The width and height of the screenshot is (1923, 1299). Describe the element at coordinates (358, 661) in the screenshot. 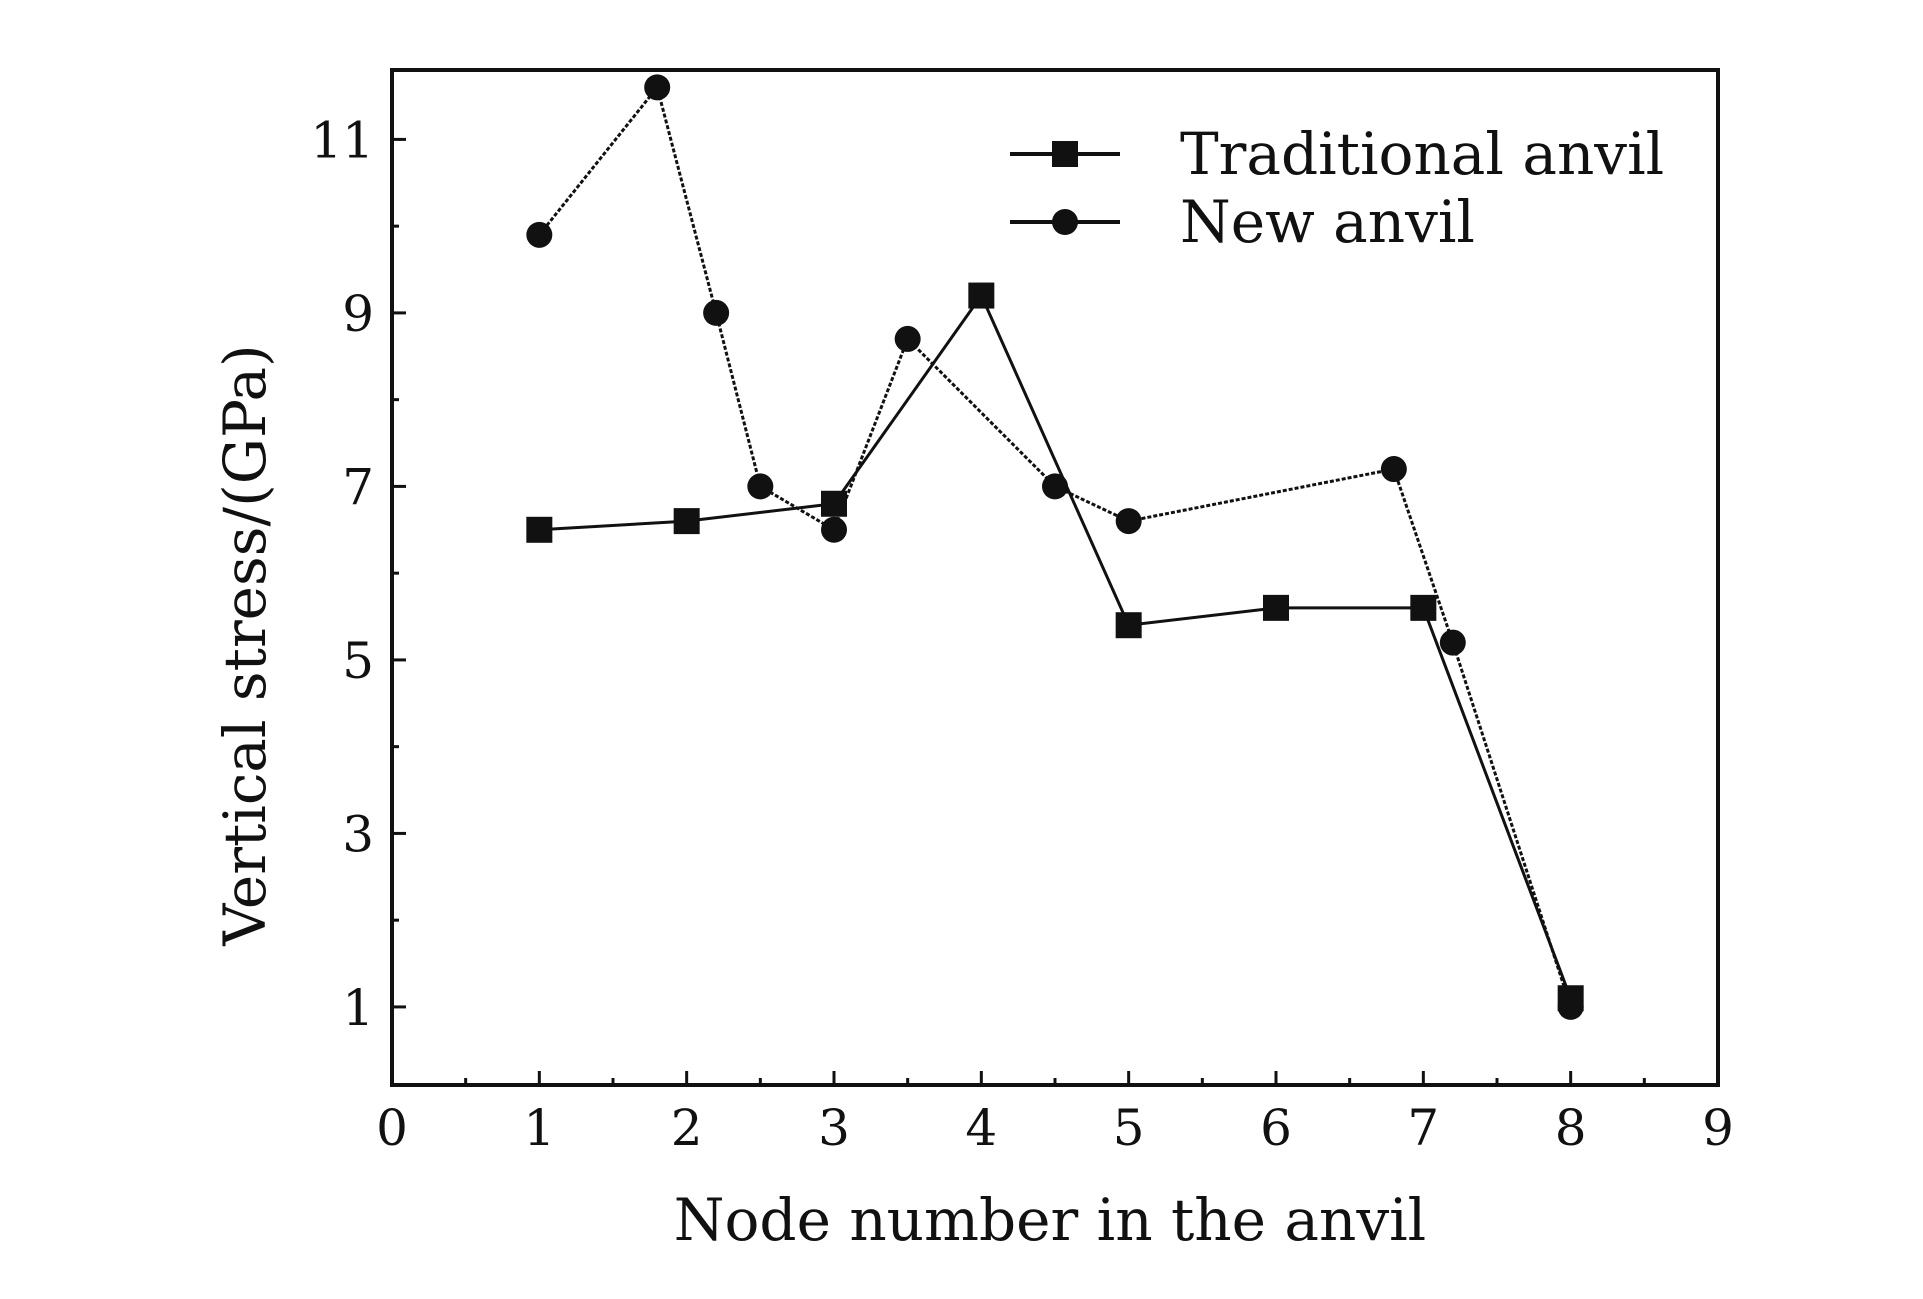

I see `y-tick-label: 5` at that location.